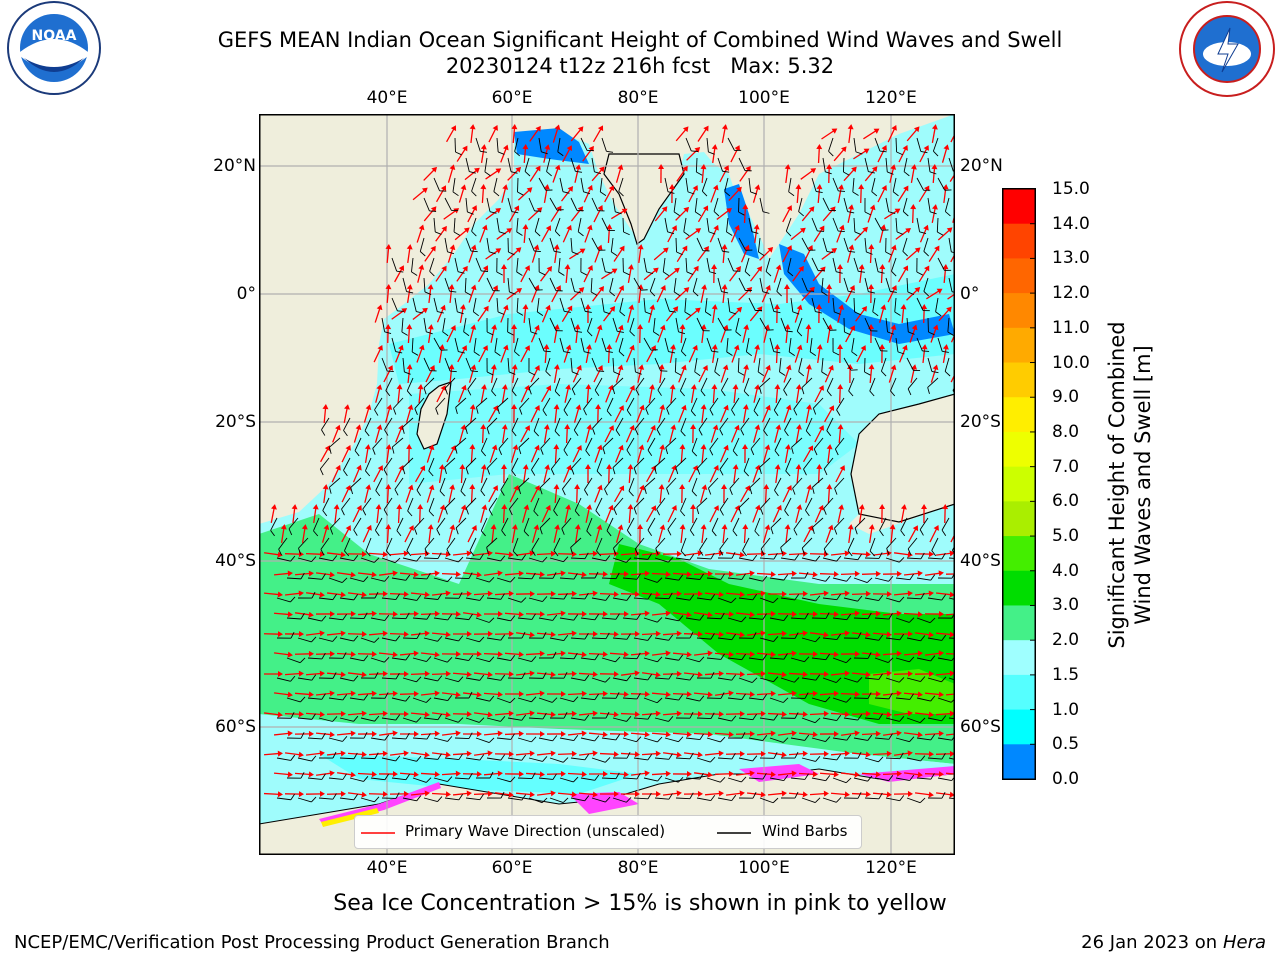  I want to click on lat-label-left-20n: 20°N, so click(234, 166).